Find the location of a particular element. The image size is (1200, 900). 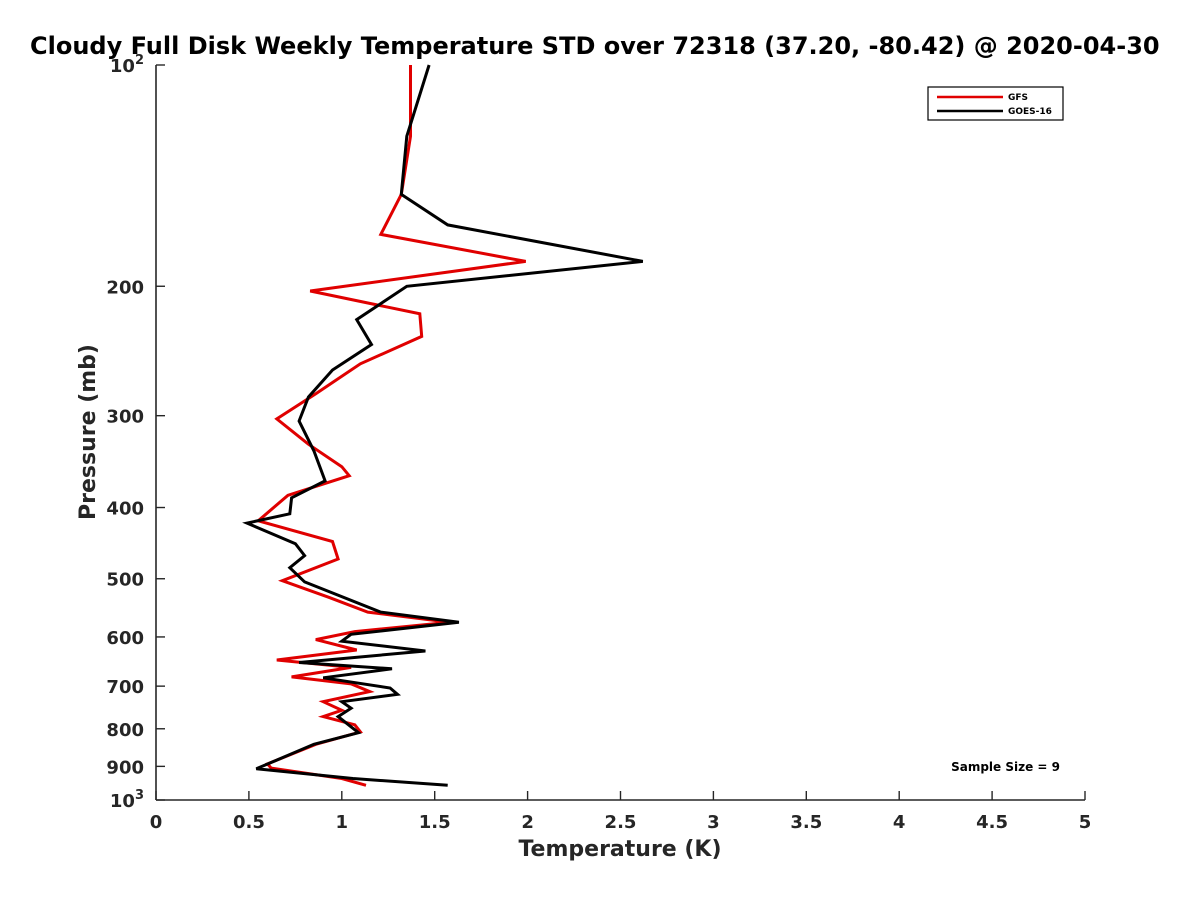

y-tick-exponent: 2 is located at coordinates (139, 60).